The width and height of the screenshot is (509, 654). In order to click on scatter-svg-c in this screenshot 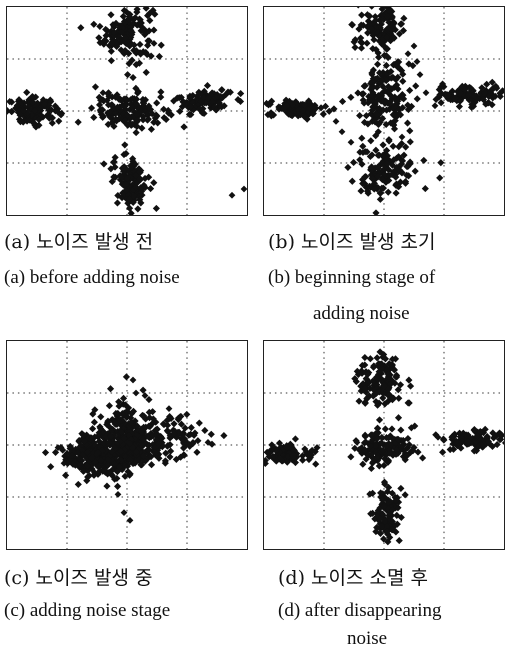, I will do `click(127, 445)`.